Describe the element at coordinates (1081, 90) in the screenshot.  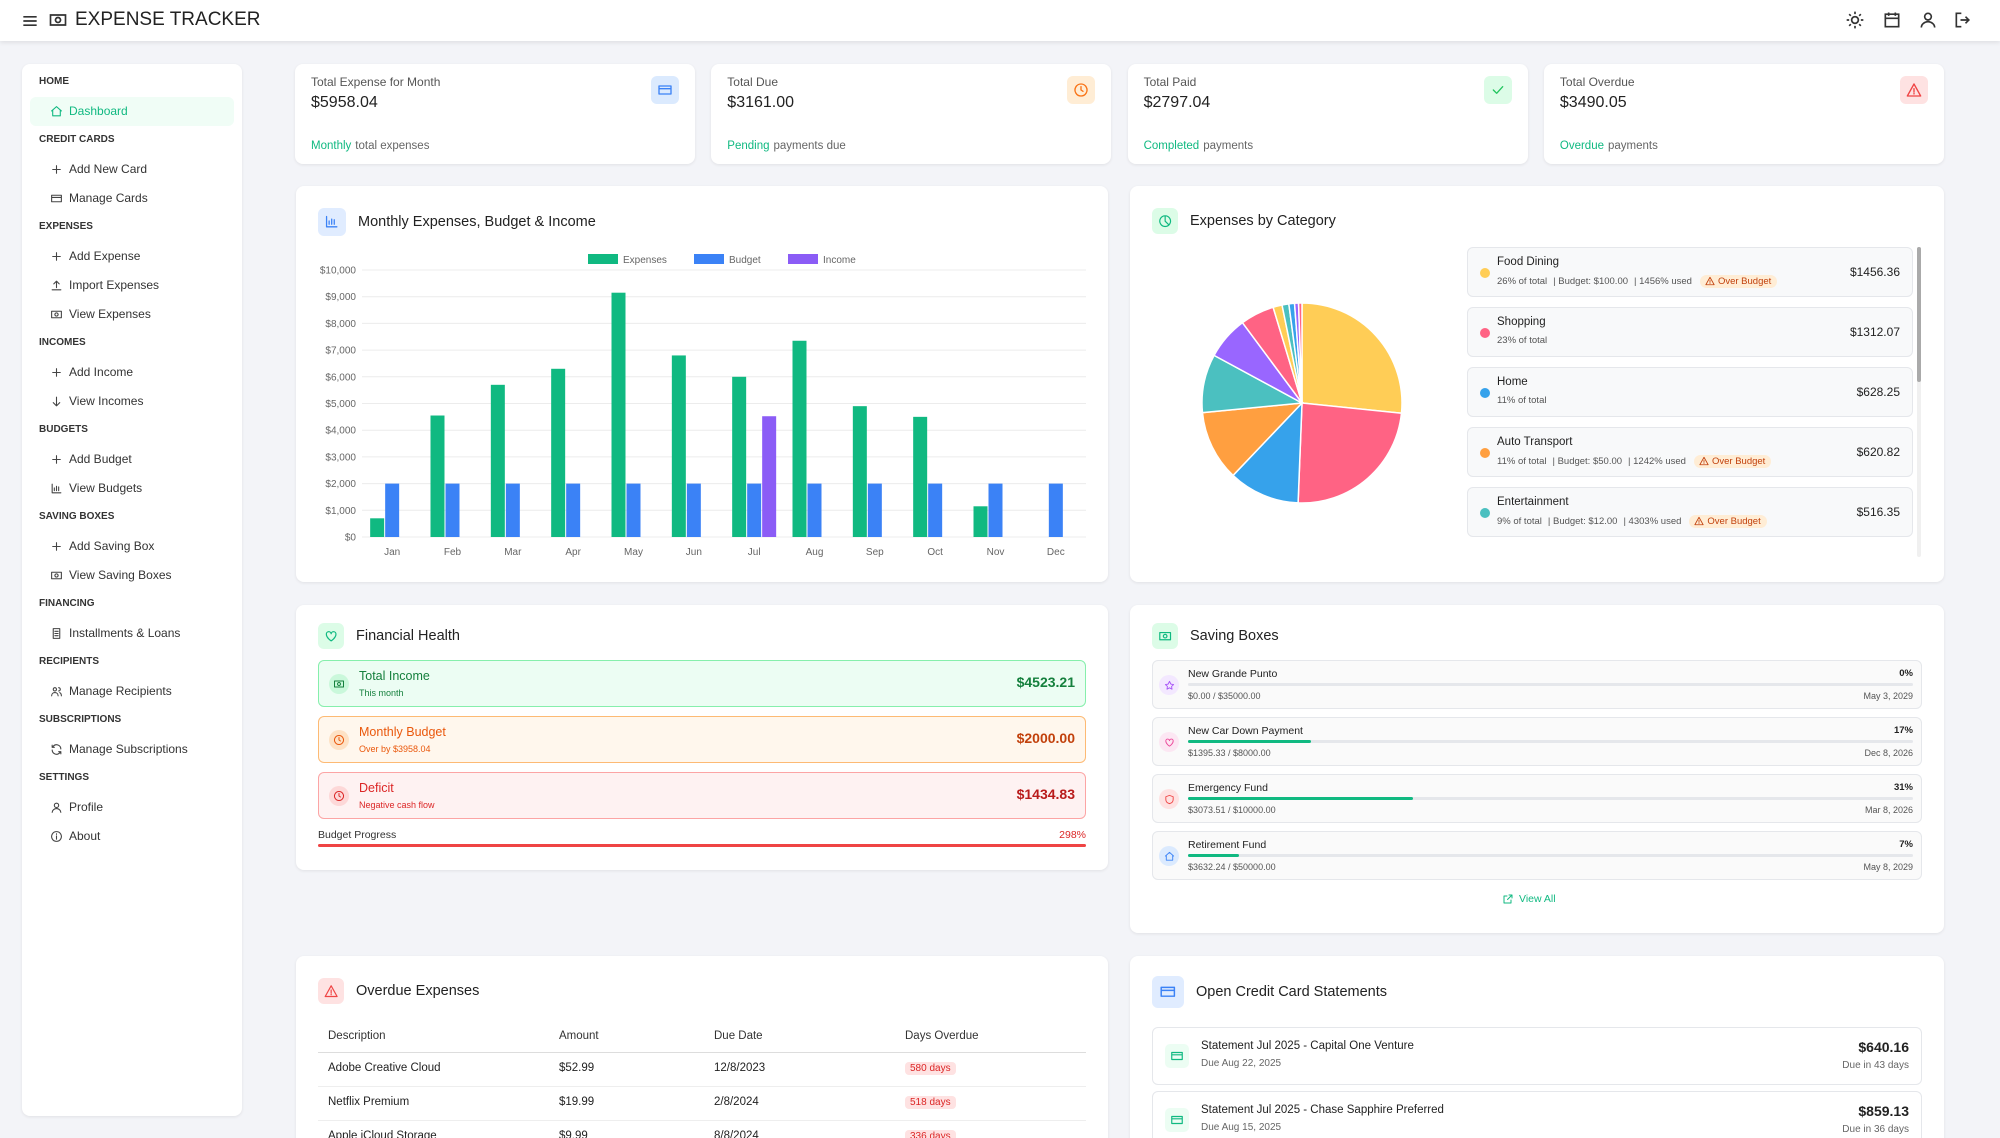
I see `card-icon` at that location.